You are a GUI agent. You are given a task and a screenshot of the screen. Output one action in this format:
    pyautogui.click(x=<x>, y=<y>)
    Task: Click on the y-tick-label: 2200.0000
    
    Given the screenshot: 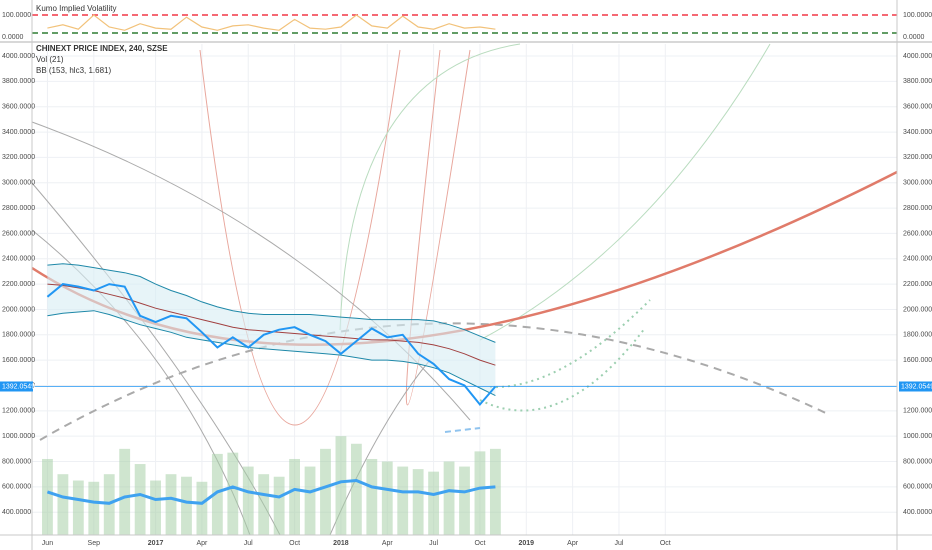 What is the action you would take?
    pyautogui.click(x=18, y=284)
    